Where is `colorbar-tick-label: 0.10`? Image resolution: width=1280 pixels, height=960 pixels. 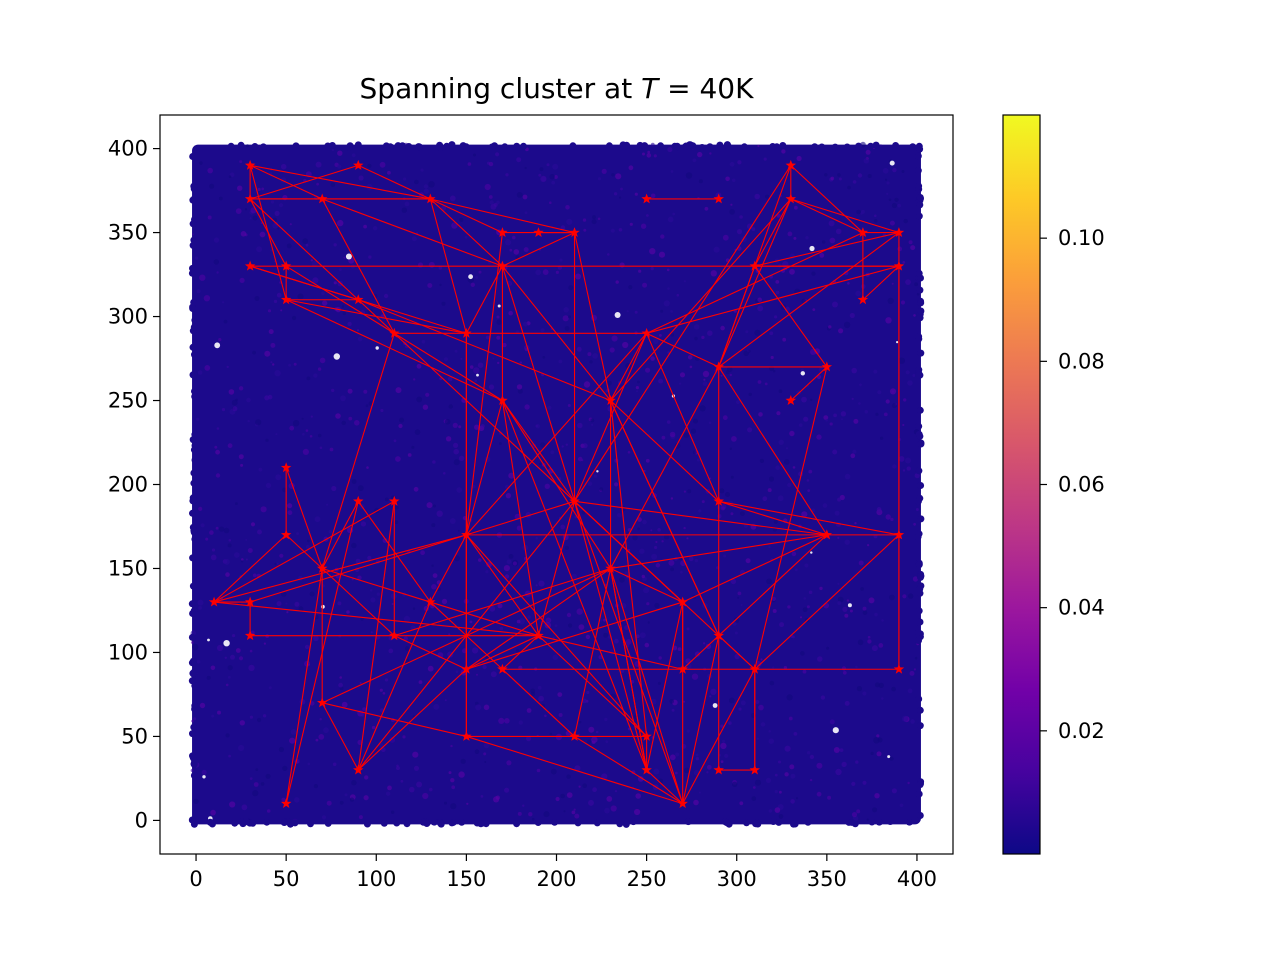
colorbar-tick-label: 0.10 is located at coordinates (1081, 238).